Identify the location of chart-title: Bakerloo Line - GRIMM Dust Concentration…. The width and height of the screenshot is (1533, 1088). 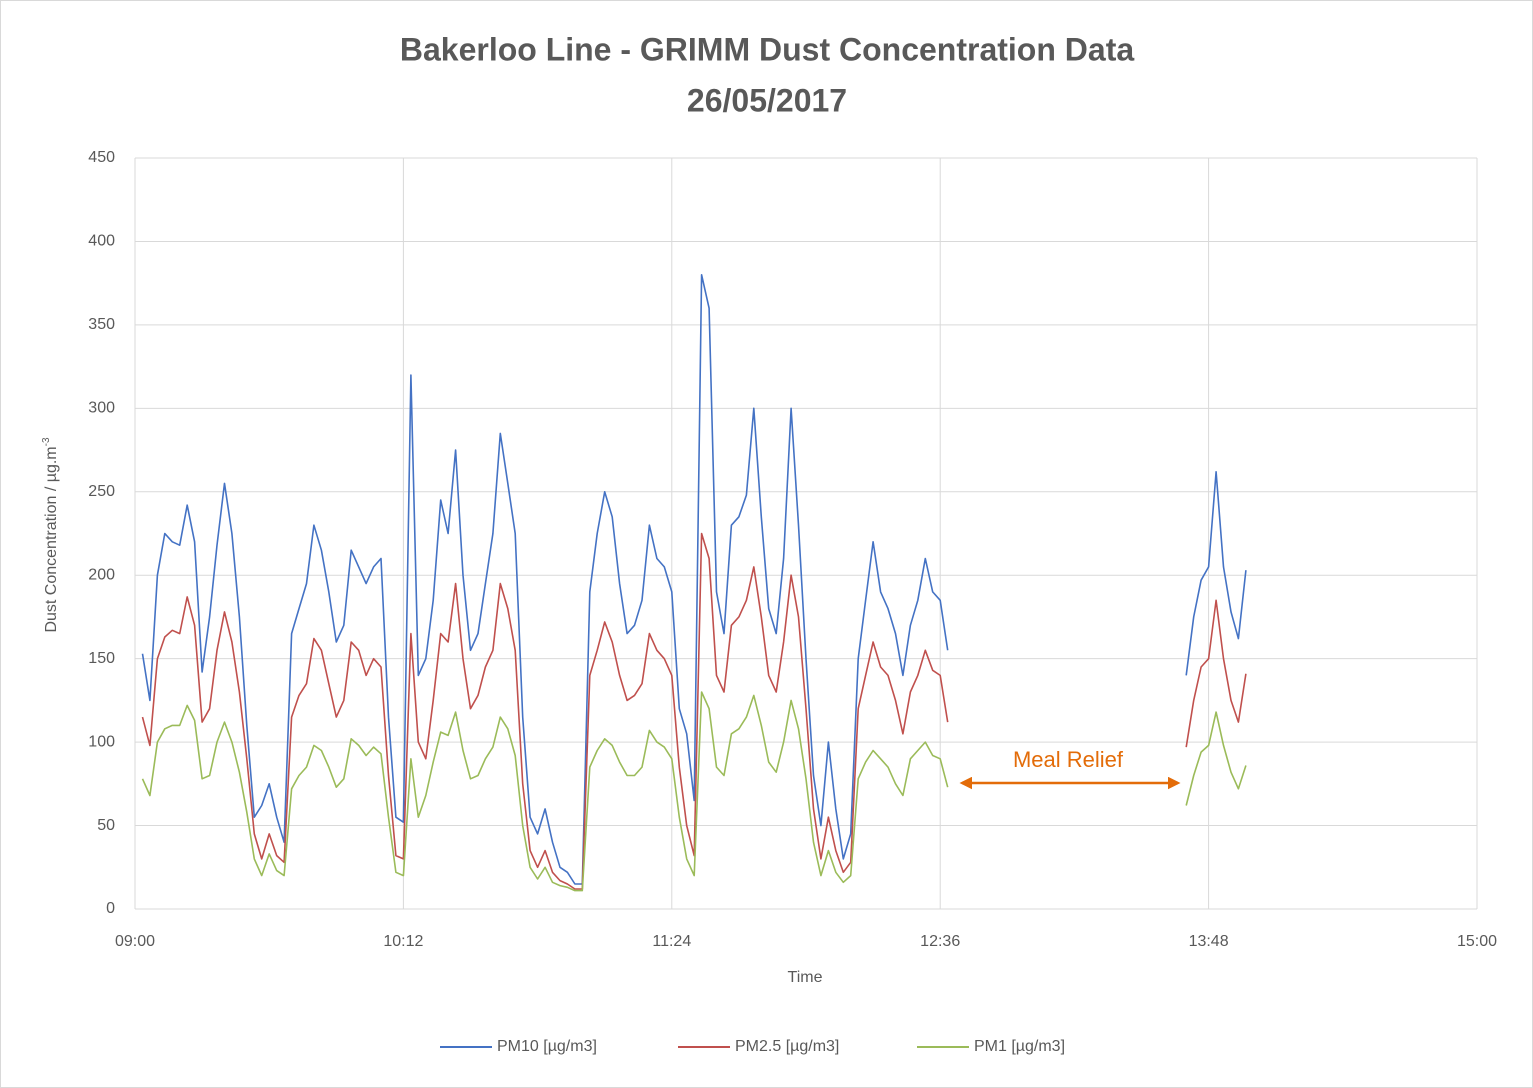
(767, 49).